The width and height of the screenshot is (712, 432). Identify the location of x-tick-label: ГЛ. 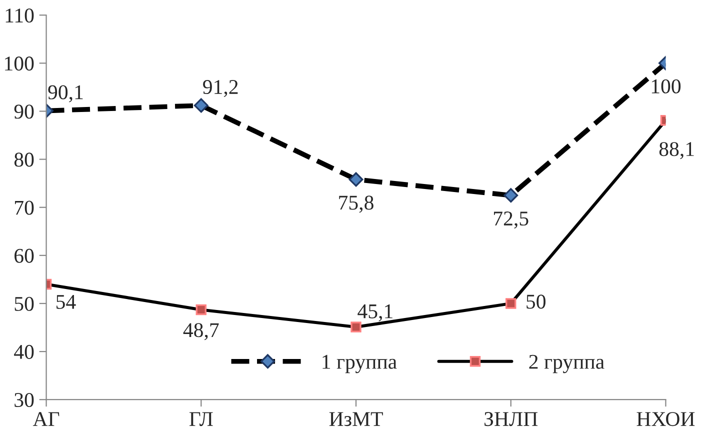
(201, 419).